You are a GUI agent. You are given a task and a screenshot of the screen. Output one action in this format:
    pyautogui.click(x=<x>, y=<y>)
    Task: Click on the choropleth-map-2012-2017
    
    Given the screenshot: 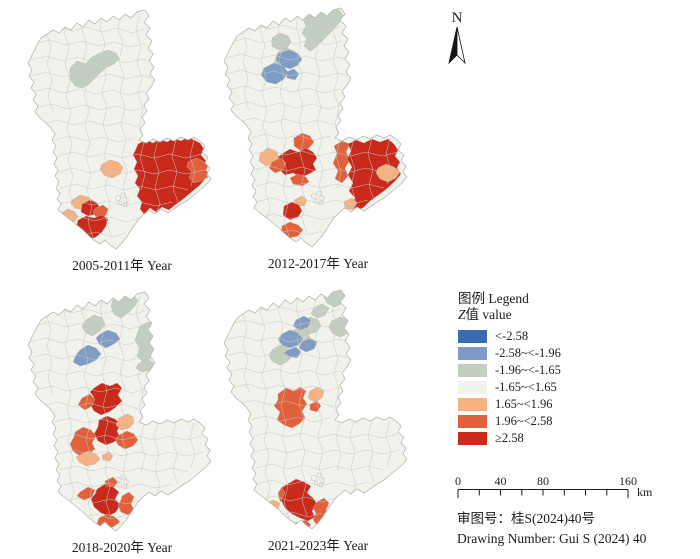 What is the action you would take?
    pyautogui.click(x=315, y=127)
    